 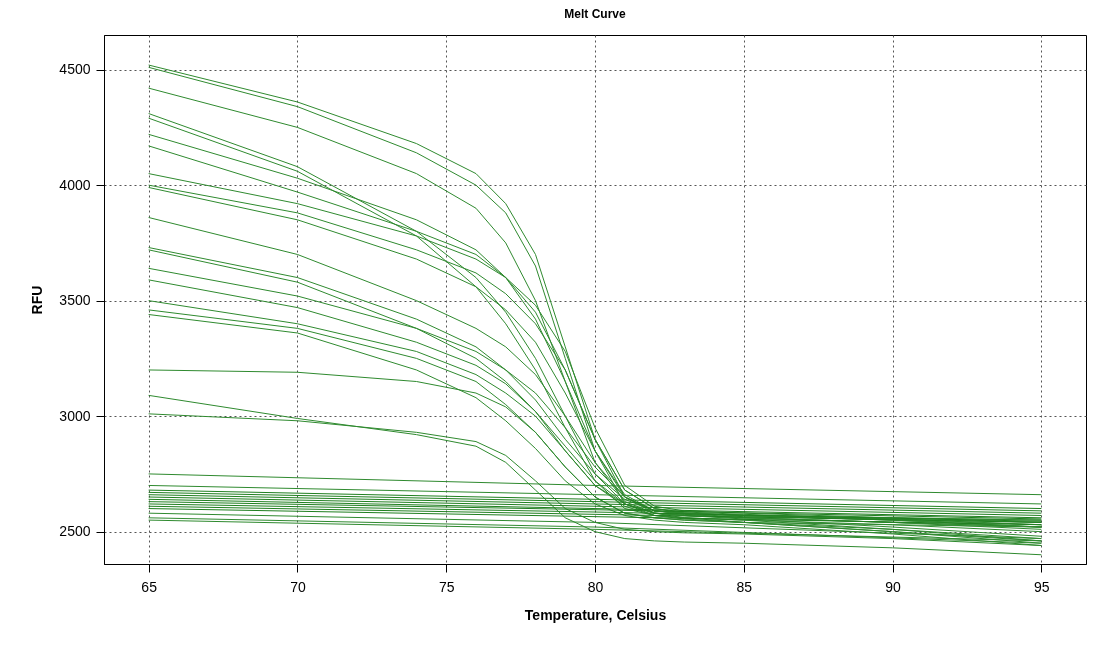 What do you see at coordinates (75, 184) in the screenshot?
I see `y-tick-label: 4000` at bounding box center [75, 184].